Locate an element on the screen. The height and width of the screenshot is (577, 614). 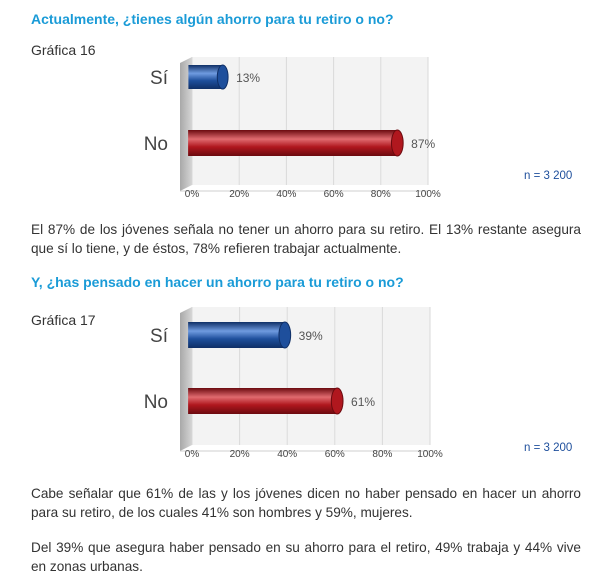
bar-chart-1: 0% 20% 40% 60% 80% 100% Sí 13% No 87% is located at coordinates (292, 128).